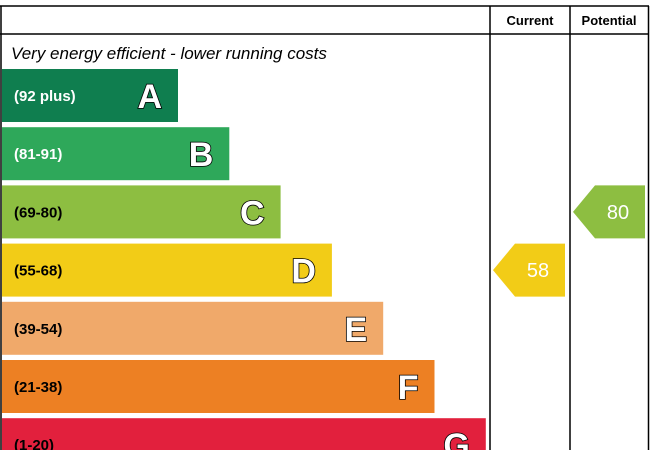 The height and width of the screenshot is (450, 650). I want to click on band-f-bar, so click(218, 386).